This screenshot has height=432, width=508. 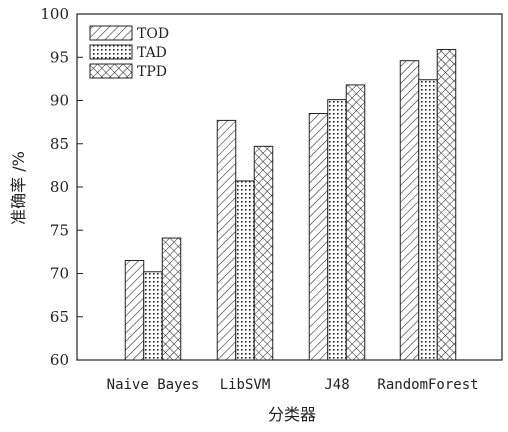 What do you see at coordinates (59, 230) in the screenshot?
I see `y-tick-label: 75` at bounding box center [59, 230].